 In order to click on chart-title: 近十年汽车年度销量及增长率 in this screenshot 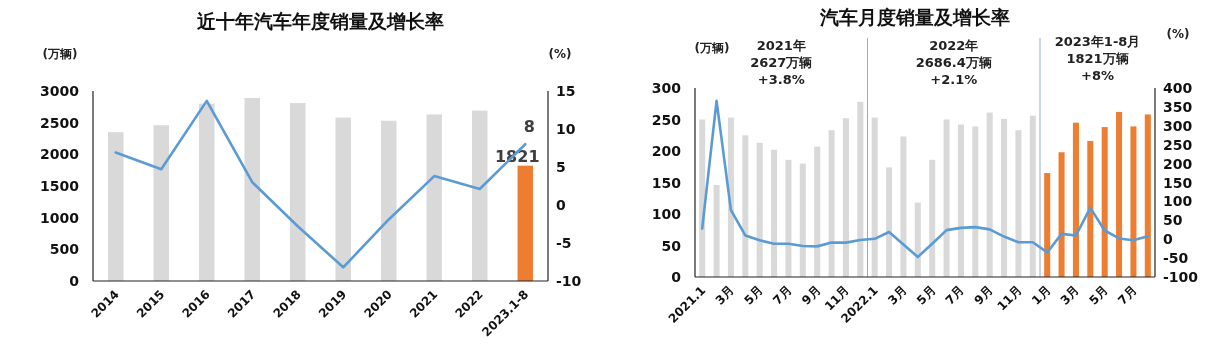, I will do `click(319, 21)`.